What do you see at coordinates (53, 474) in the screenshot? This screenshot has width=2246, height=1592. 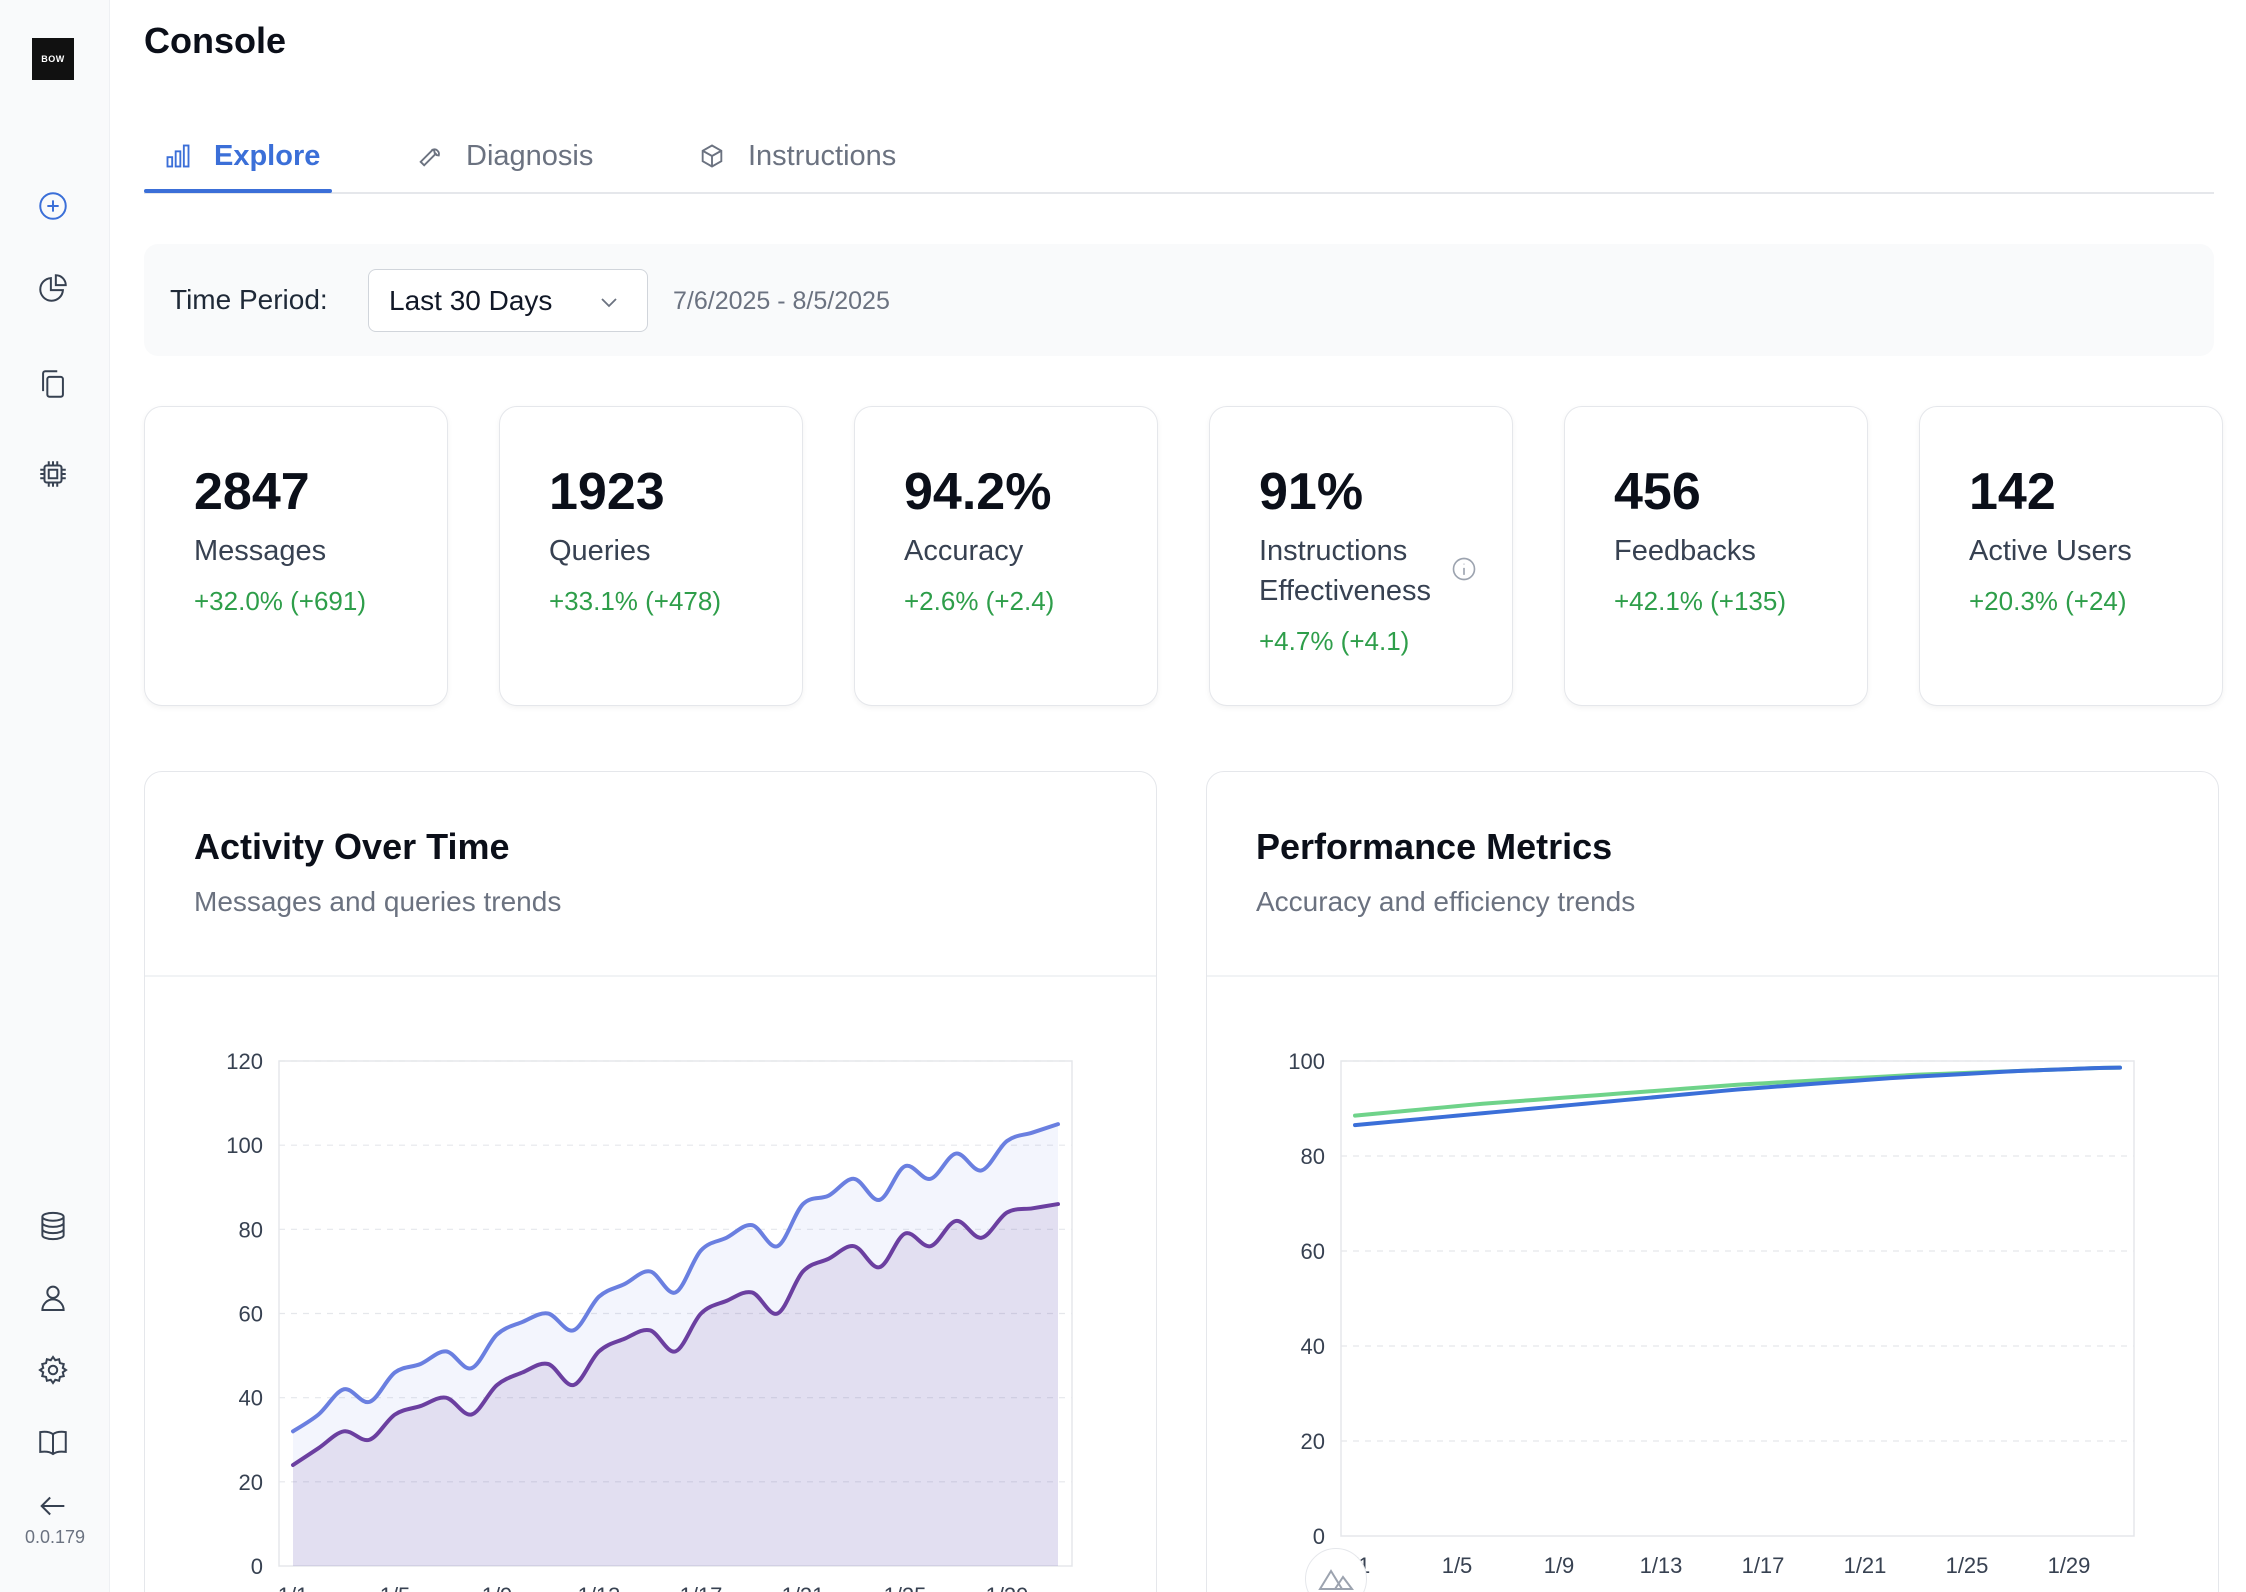 I see `chip-icon` at bounding box center [53, 474].